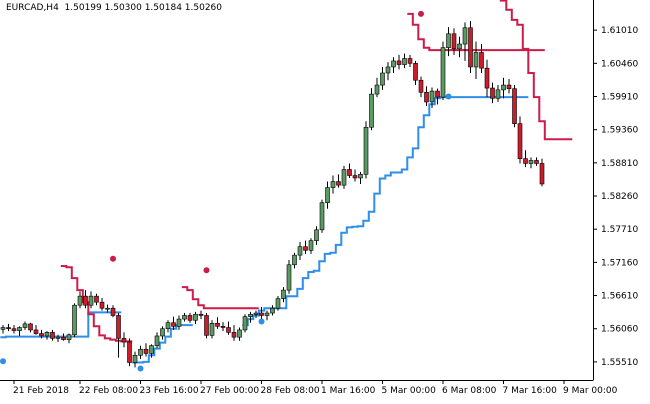 The image size is (650, 404). What do you see at coordinates (108, 391) in the screenshot?
I see `time-tick-label: 22 Feb 08:00` at bounding box center [108, 391].